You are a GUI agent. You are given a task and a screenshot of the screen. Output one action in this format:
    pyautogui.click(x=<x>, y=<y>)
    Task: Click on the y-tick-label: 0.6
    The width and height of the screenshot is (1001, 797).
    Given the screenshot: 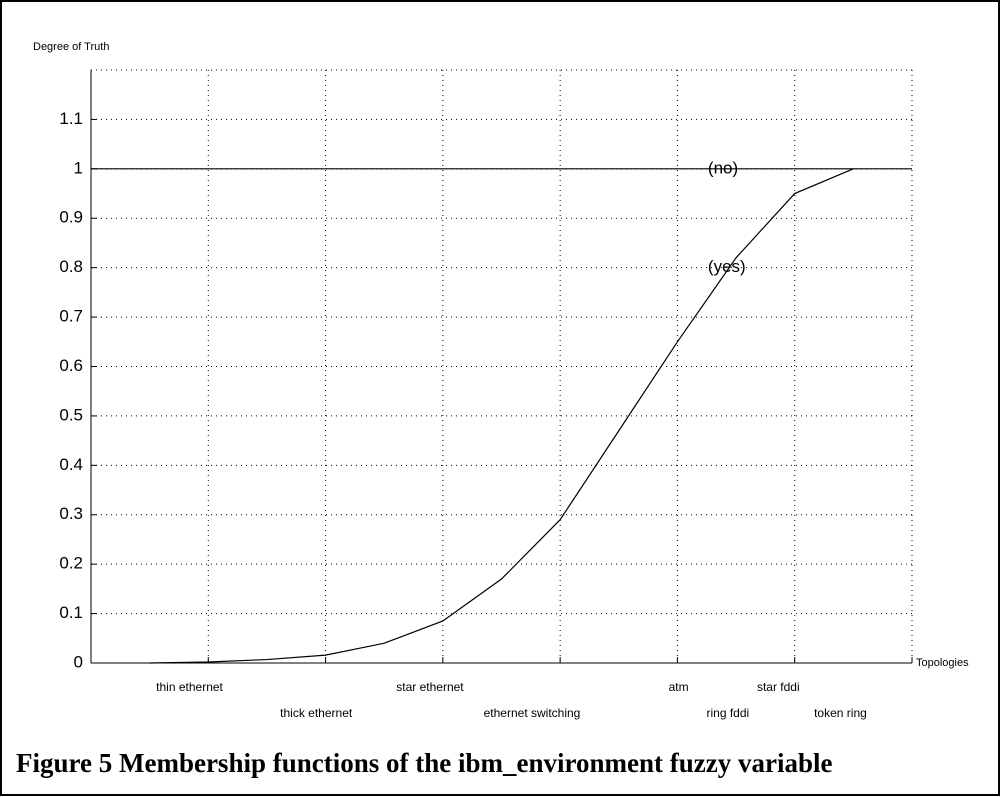 What is the action you would take?
    pyautogui.click(x=71, y=365)
    